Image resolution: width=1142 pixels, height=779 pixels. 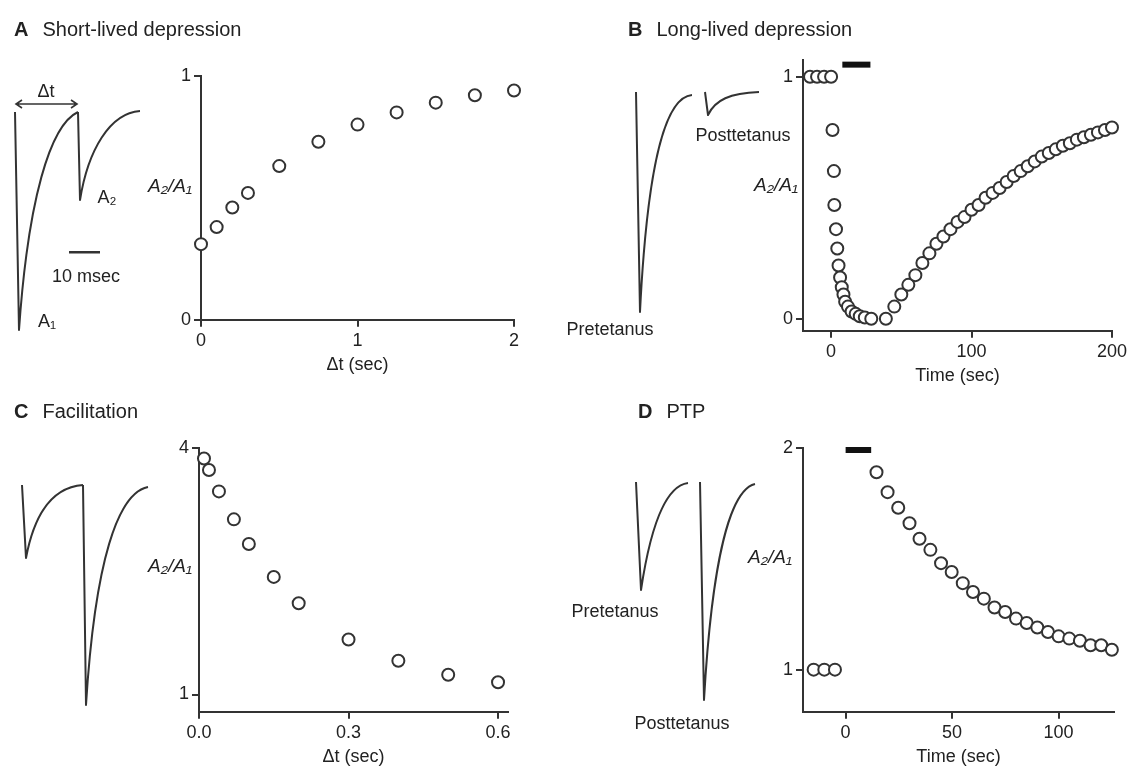 I want to click on chart-title: D PTP, so click(x=672, y=411).